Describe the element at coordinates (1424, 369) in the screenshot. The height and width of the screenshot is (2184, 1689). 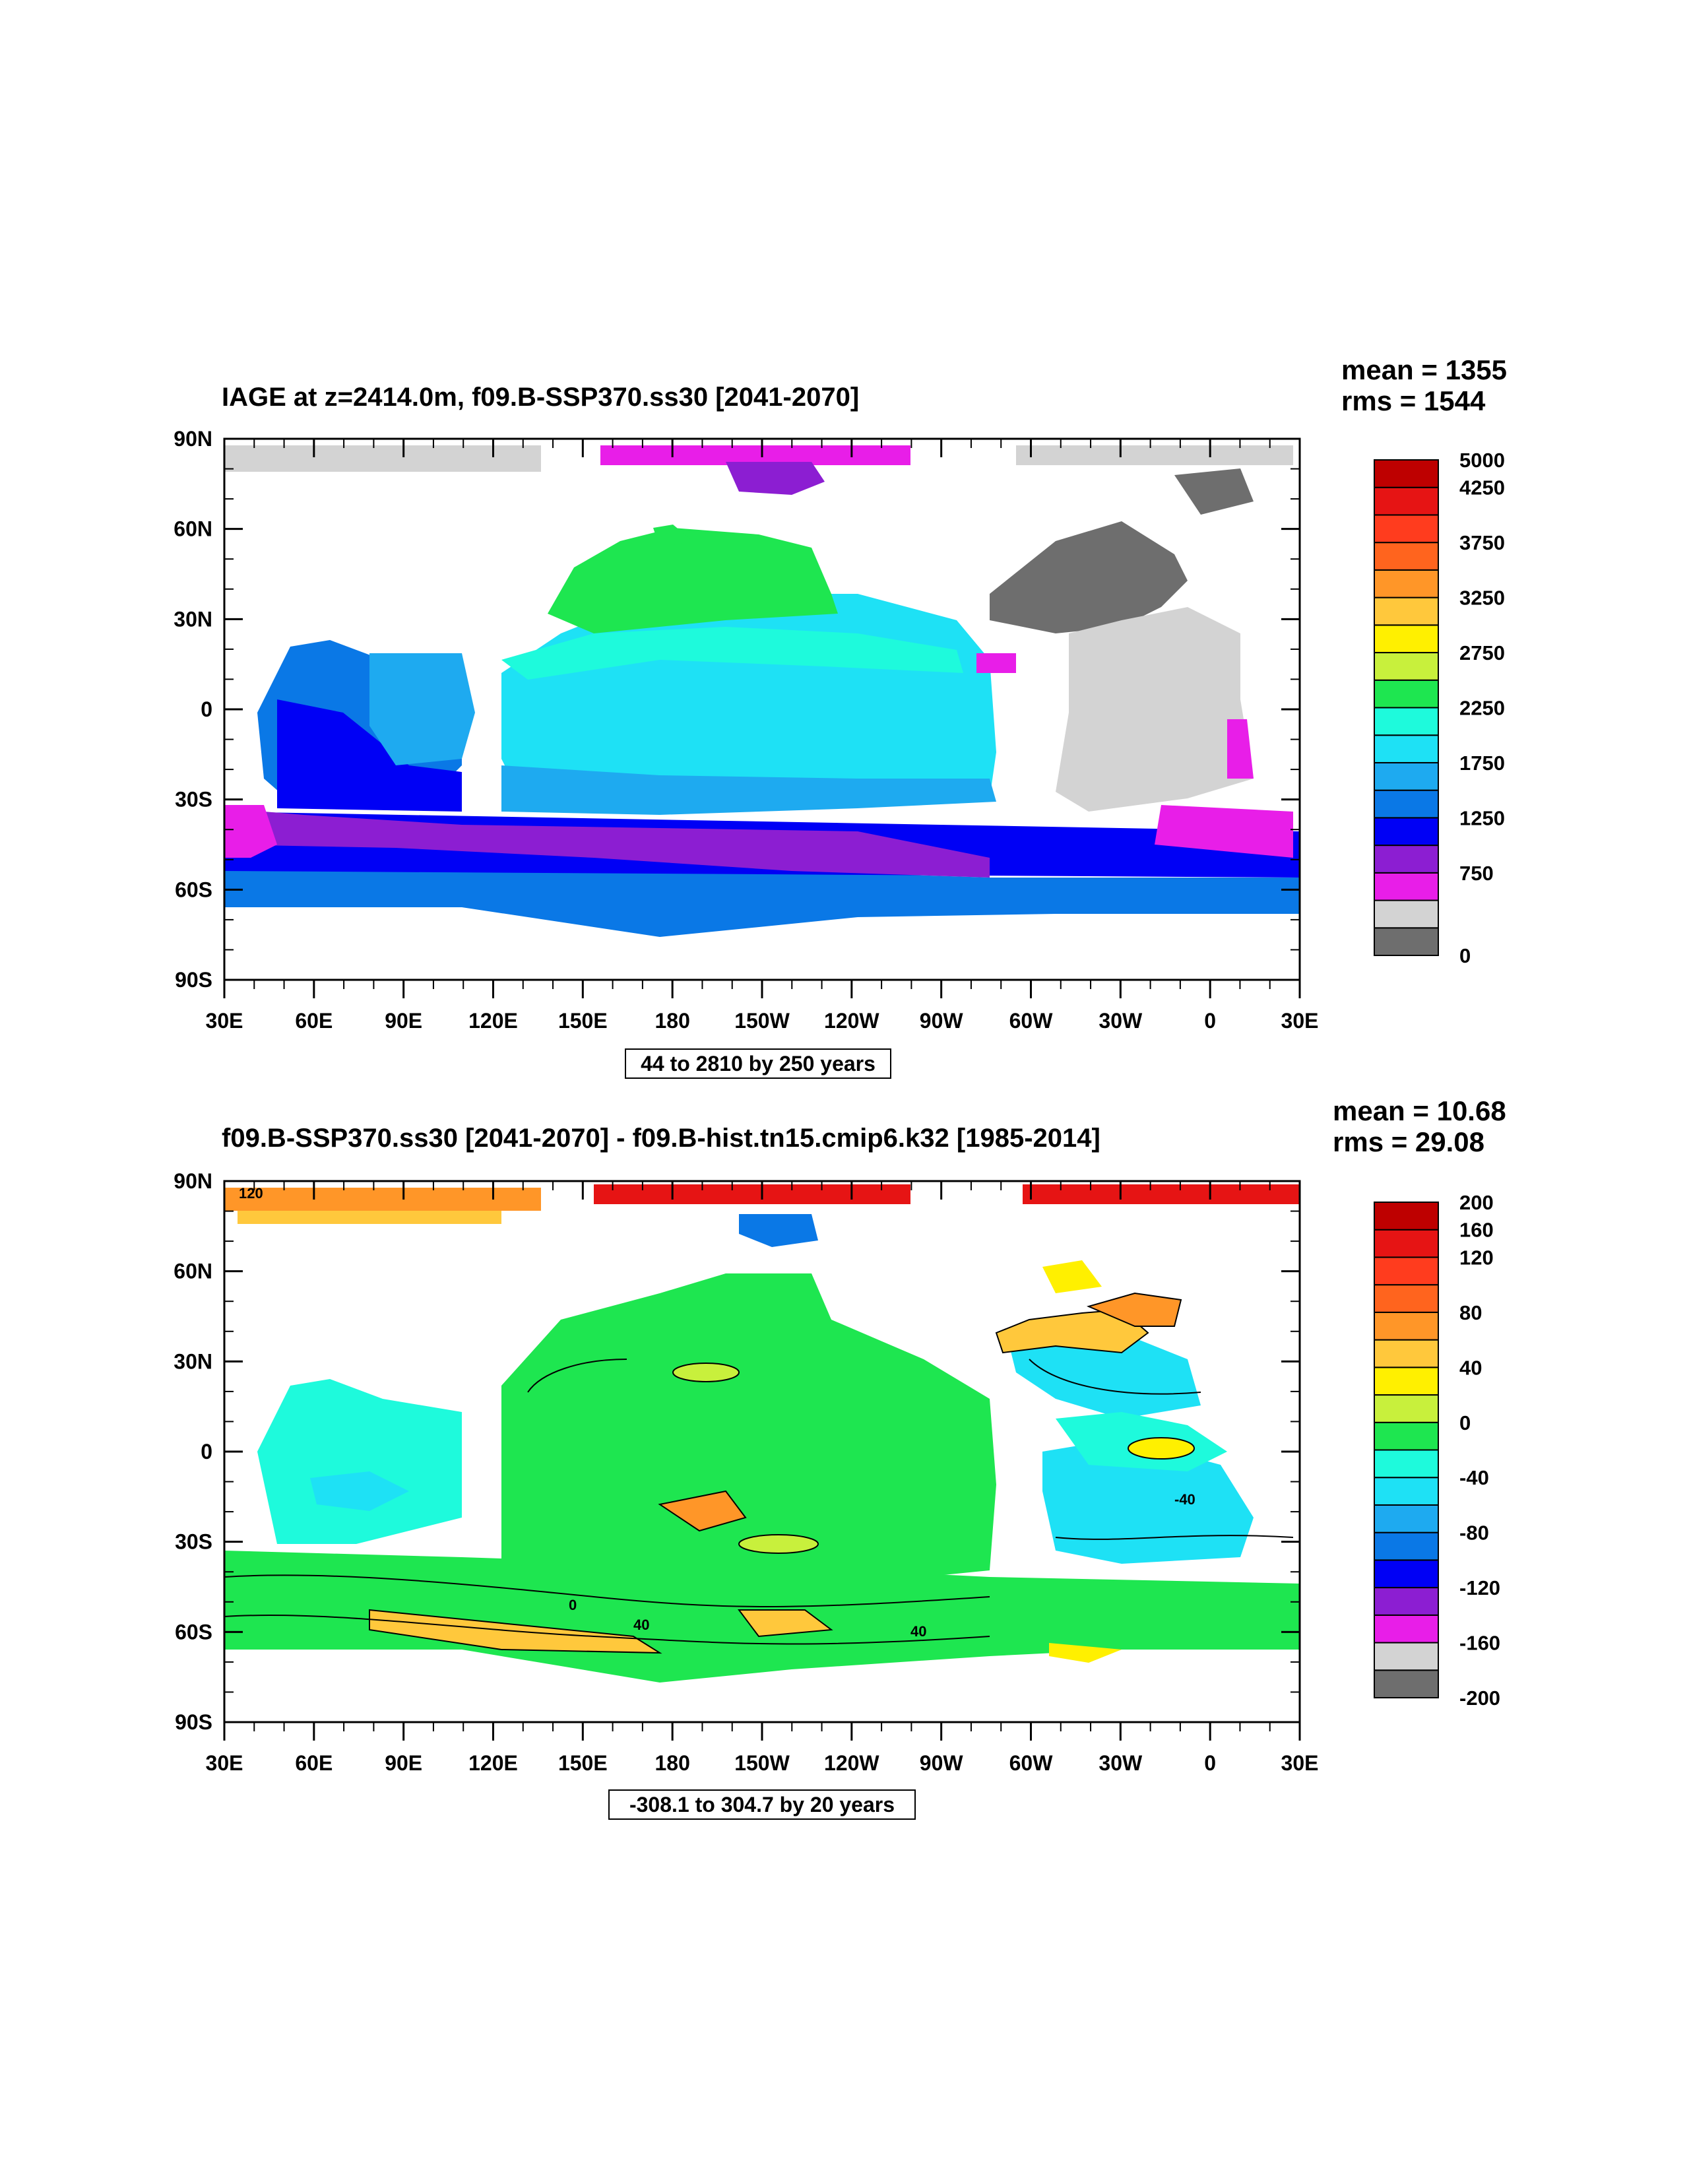
I see `panel-1-mean: mean = 1355` at that location.